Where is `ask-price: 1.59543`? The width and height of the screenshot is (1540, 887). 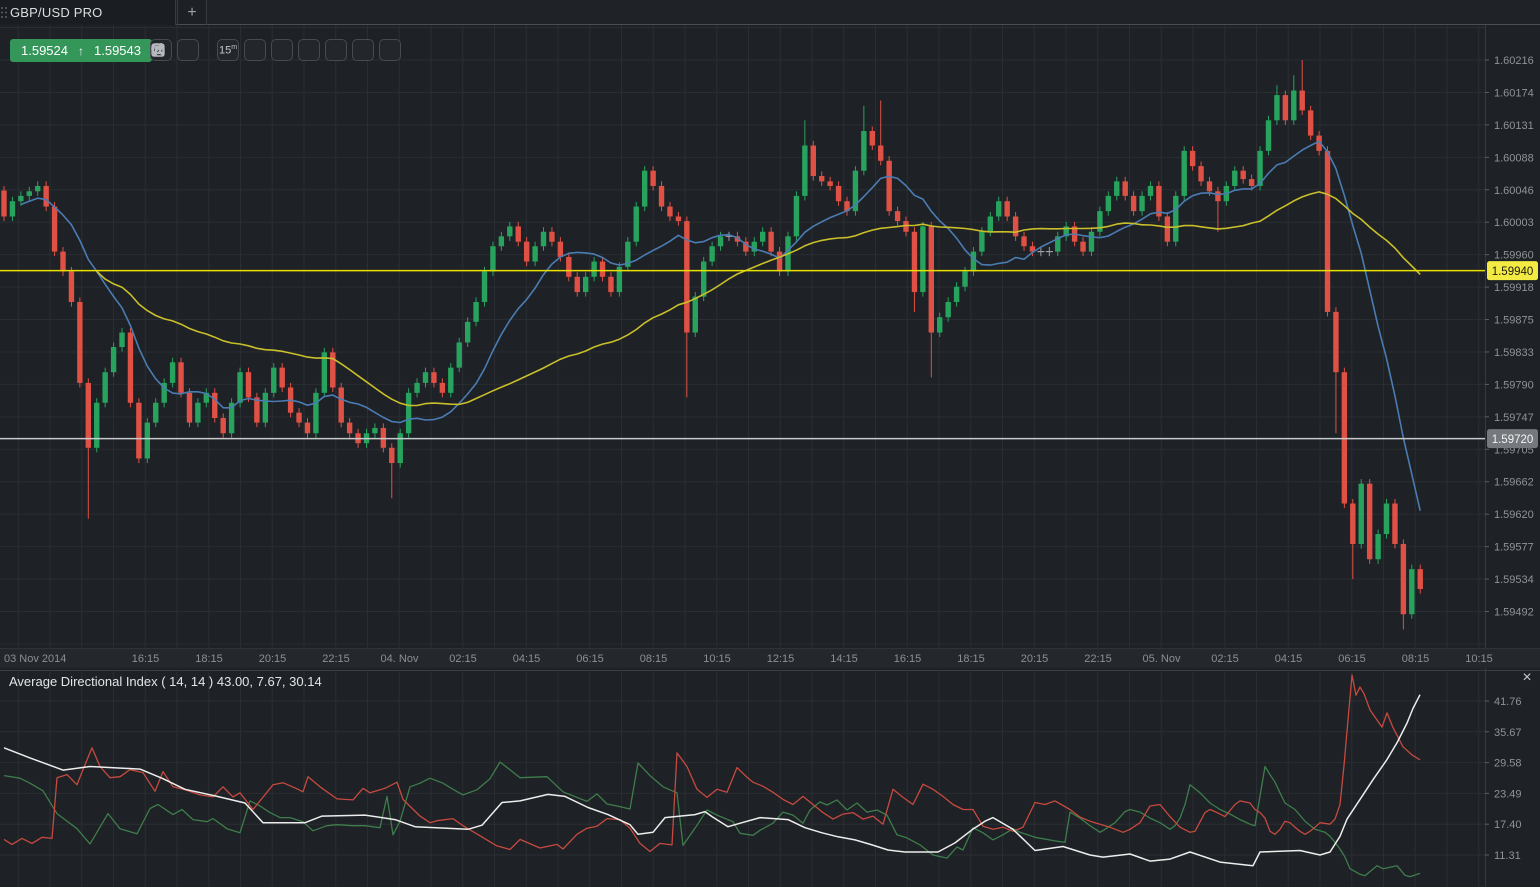 ask-price: 1.59543 is located at coordinates (117, 50).